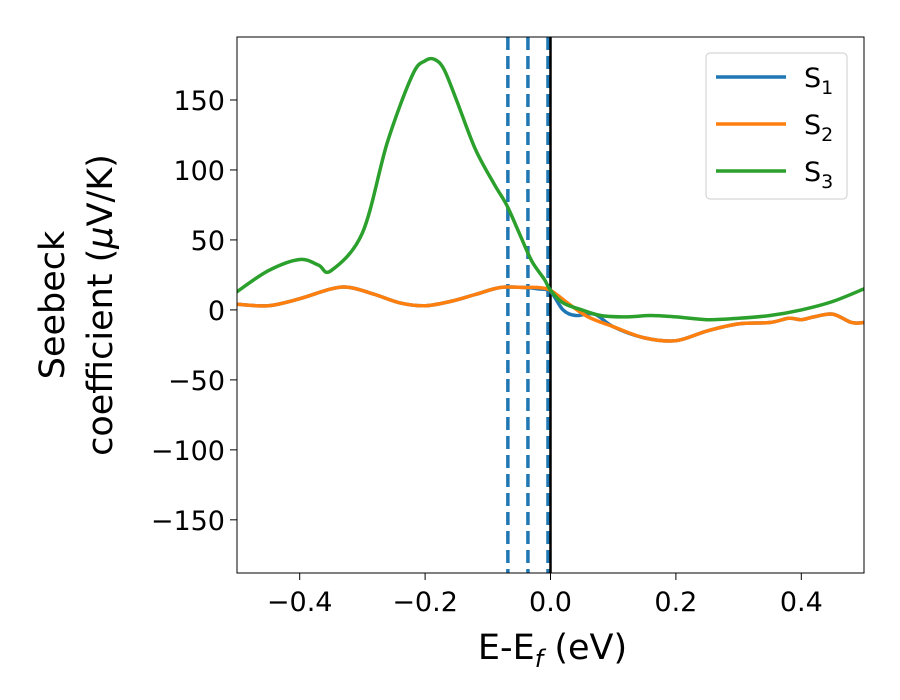 The image size is (900, 700). I want to click on y-tick-label: −50, so click(196, 381).